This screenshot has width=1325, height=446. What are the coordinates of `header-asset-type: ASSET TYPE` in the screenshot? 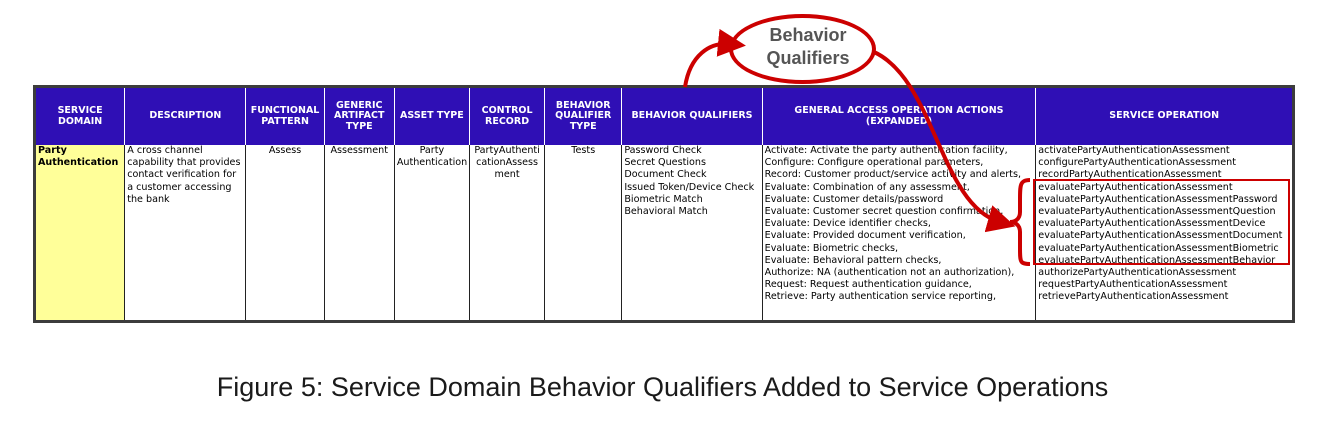 It's located at (432, 115).